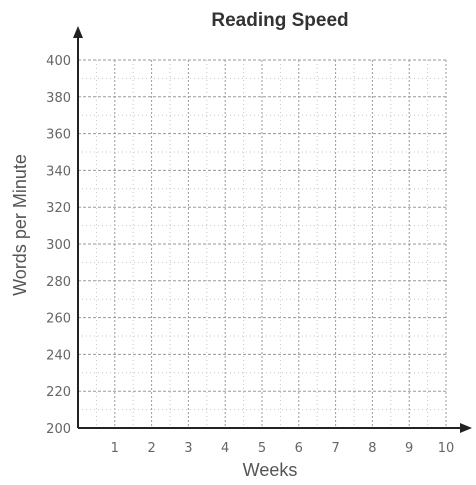  I want to click on x-tick-label: 9, so click(409, 448).